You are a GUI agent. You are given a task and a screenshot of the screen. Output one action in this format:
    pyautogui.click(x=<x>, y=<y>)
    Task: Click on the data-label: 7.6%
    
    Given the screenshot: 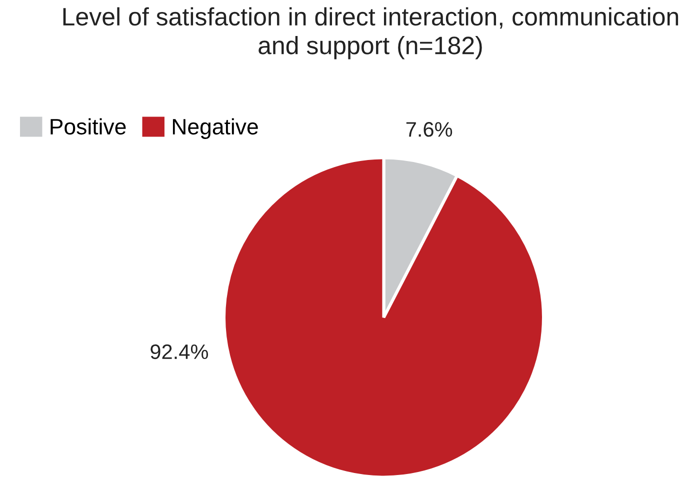 What is the action you would take?
    pyautogui.click(x=429, y=129)
    